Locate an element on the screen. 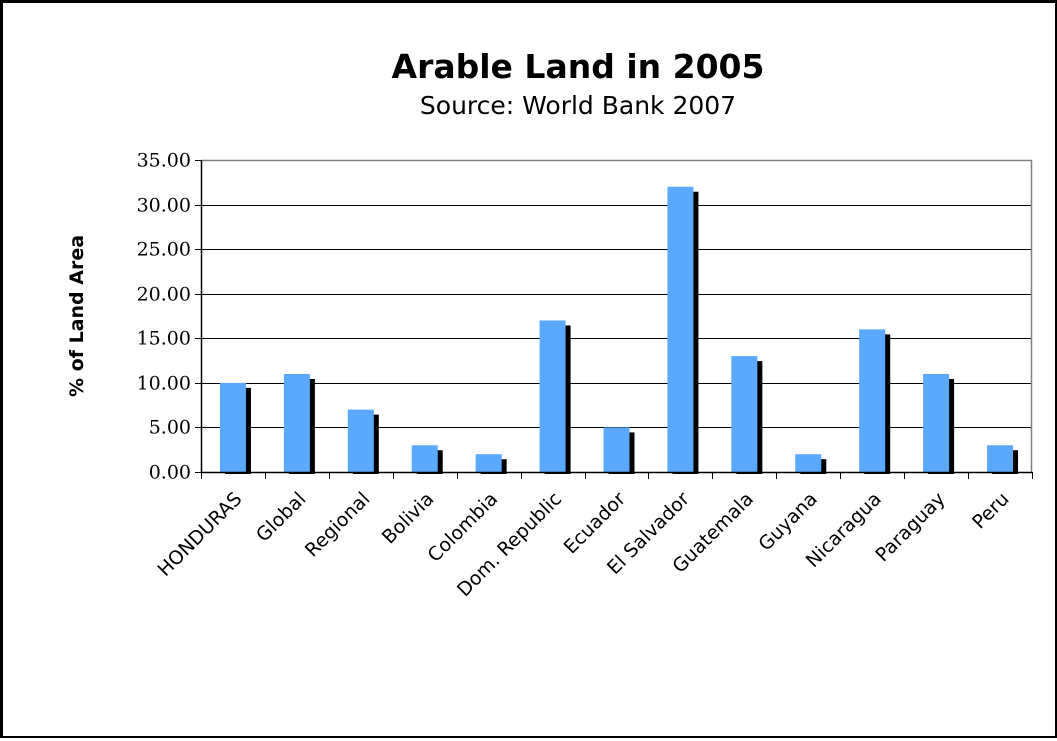  y-tick-label: 0.00 is located at coordinates (170, 473).